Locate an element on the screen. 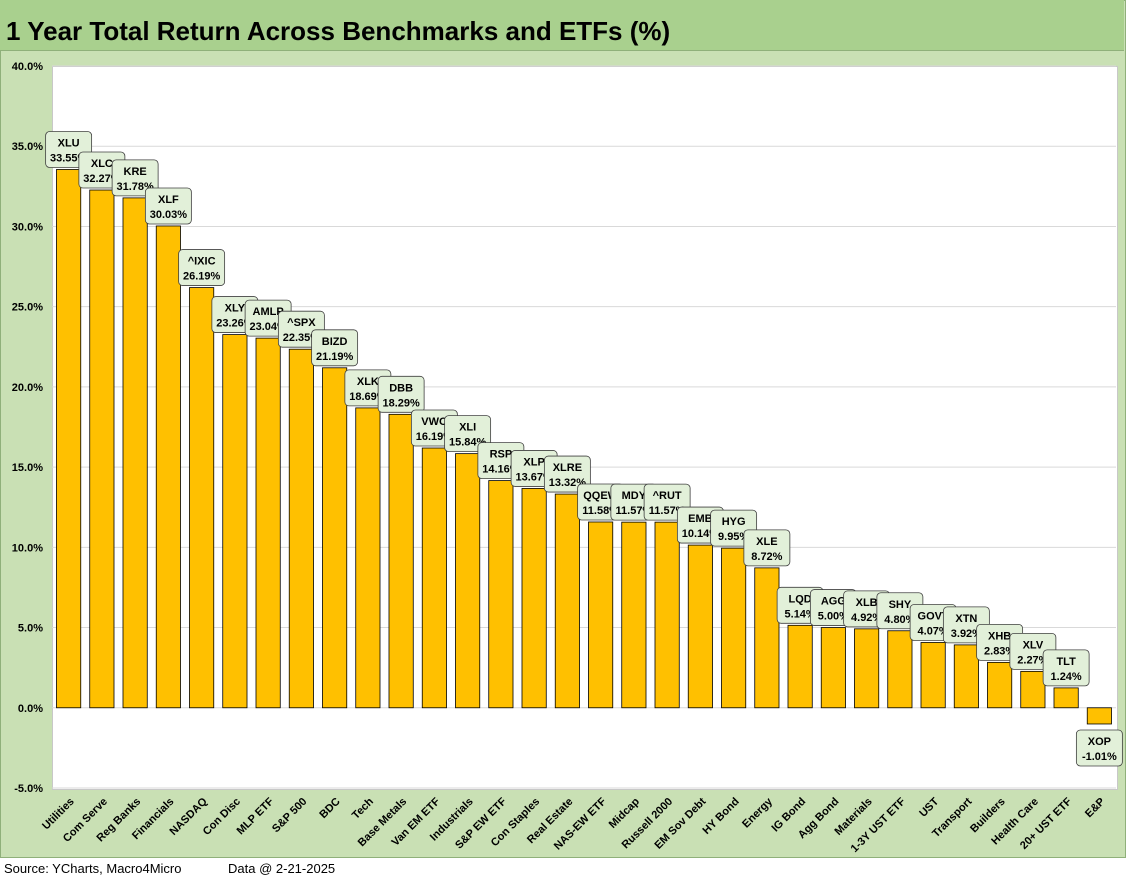 Image resolution: width=1126 pixels, height=886 pixels. data-label-value: 9.95% is located at coordinates (733, 537).